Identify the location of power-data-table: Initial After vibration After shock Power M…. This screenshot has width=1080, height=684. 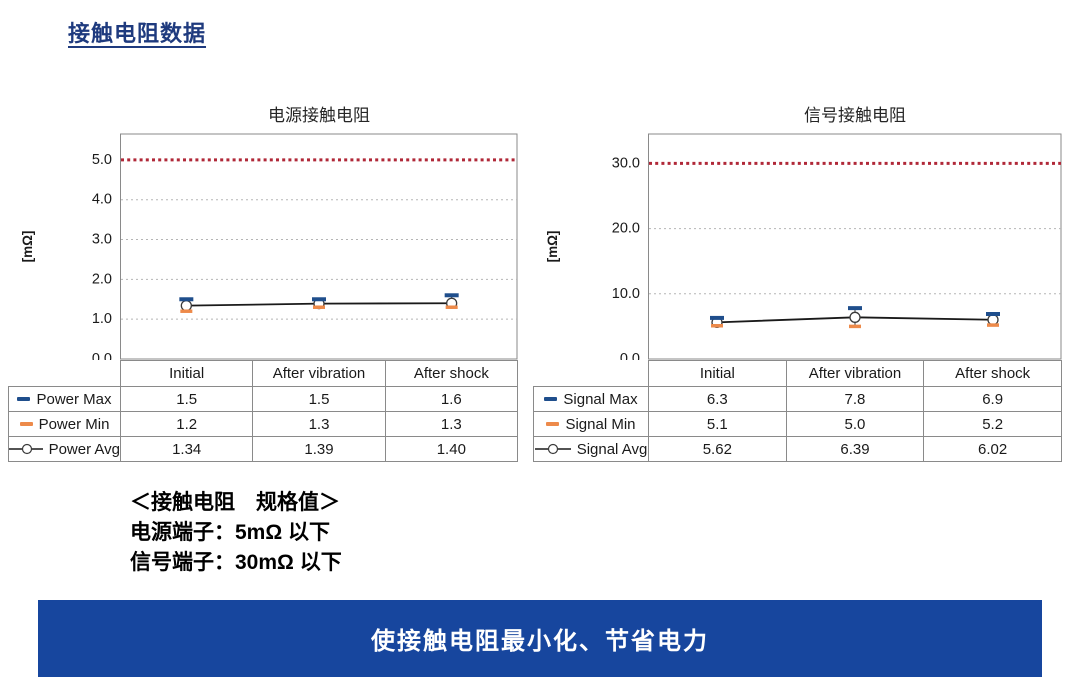
(263, 411).